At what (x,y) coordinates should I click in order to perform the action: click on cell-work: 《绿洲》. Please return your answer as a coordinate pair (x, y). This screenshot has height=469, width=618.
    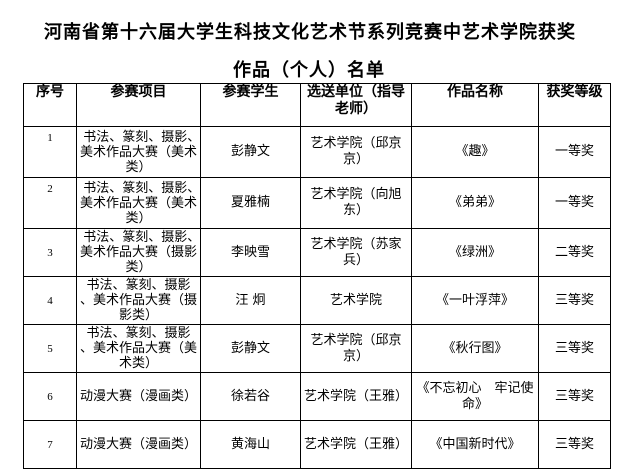
    Looking at the image, I should click on (475, 252).